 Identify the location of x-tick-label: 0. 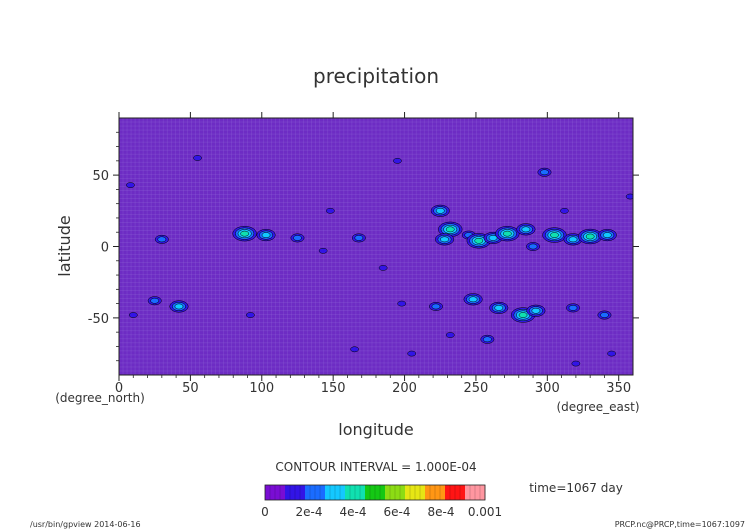
(119, 388).